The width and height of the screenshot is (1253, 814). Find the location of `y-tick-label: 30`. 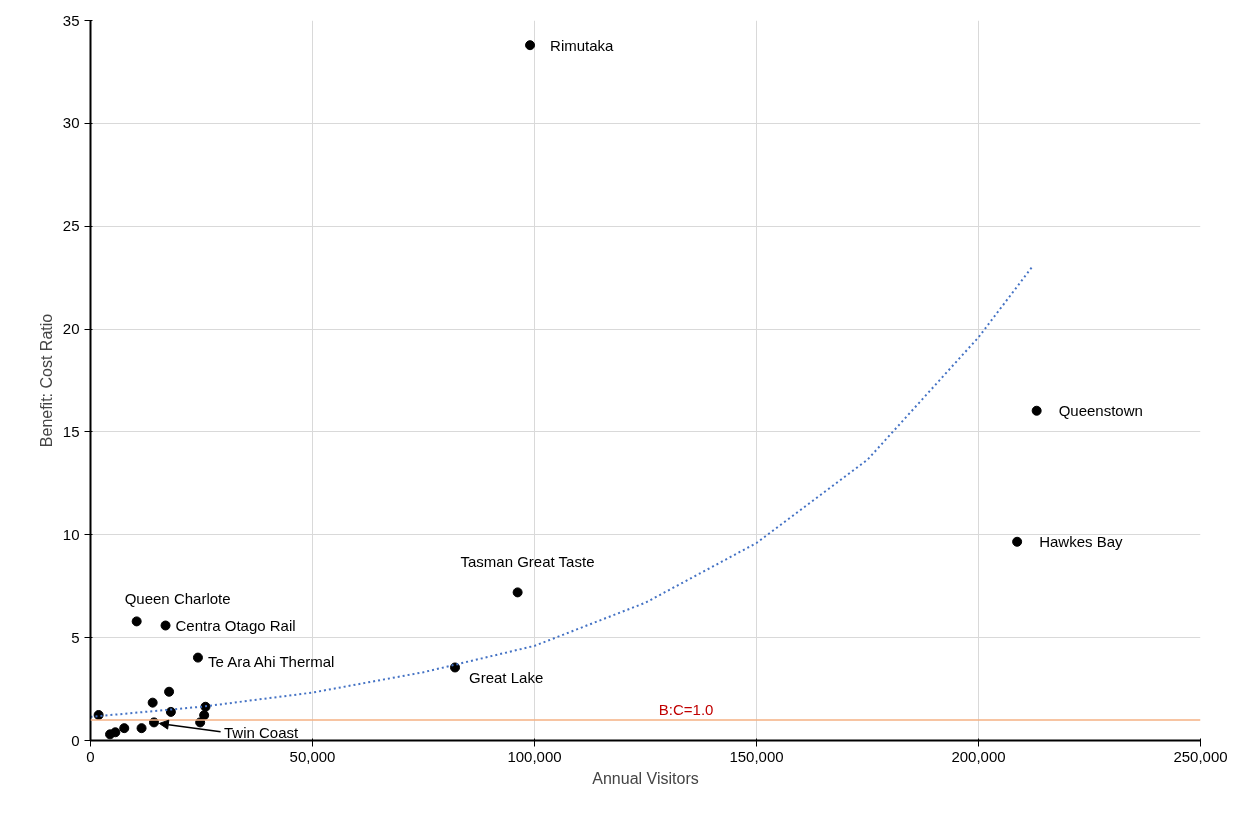

y-tick-label: 30 is located at coordinates (71, 123).